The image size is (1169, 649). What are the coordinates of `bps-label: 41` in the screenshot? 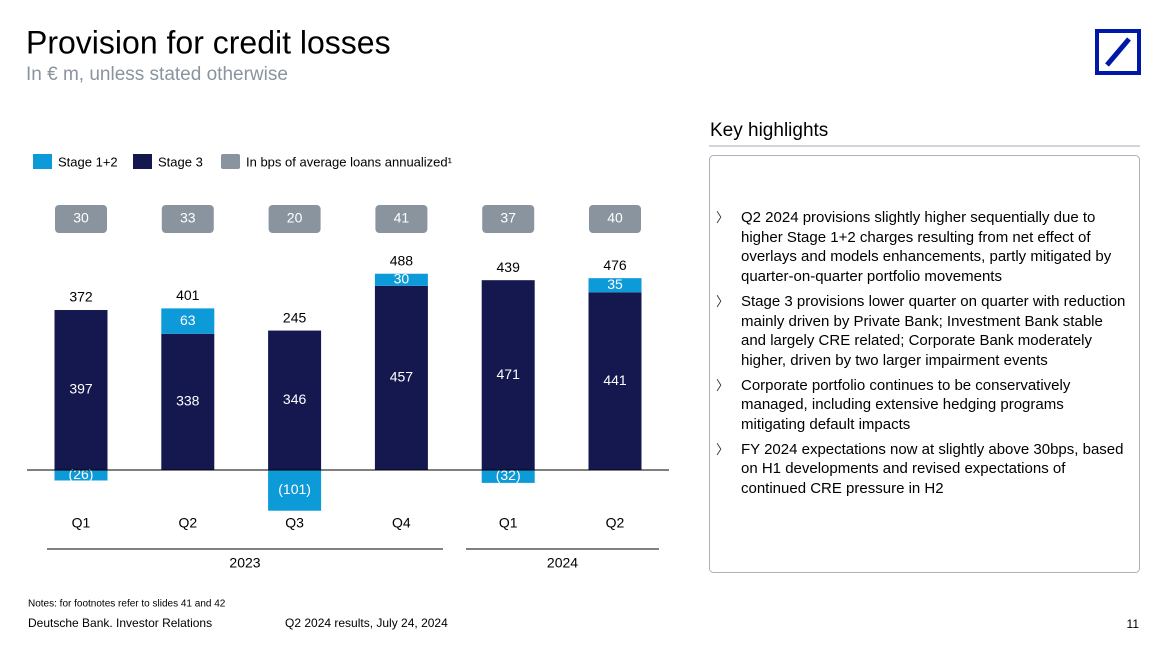 It's located at (402, 218).